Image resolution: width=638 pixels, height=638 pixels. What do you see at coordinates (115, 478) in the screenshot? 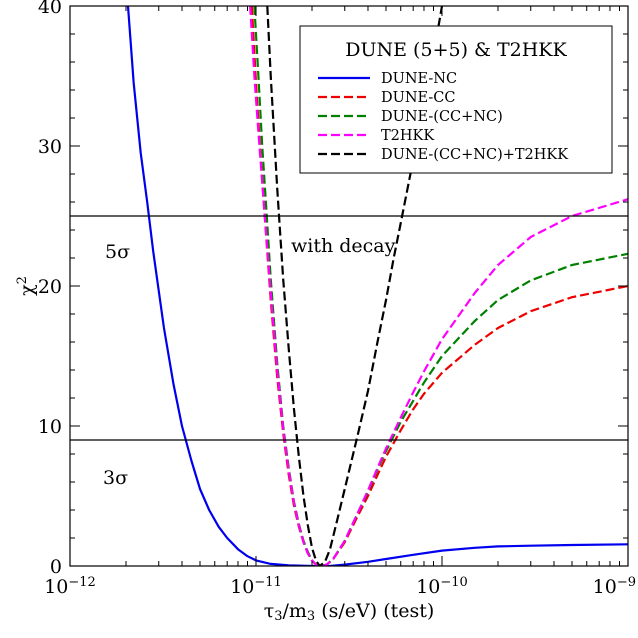
I see `sigma-3-label: 3σ` at bounding box center [115, 478].